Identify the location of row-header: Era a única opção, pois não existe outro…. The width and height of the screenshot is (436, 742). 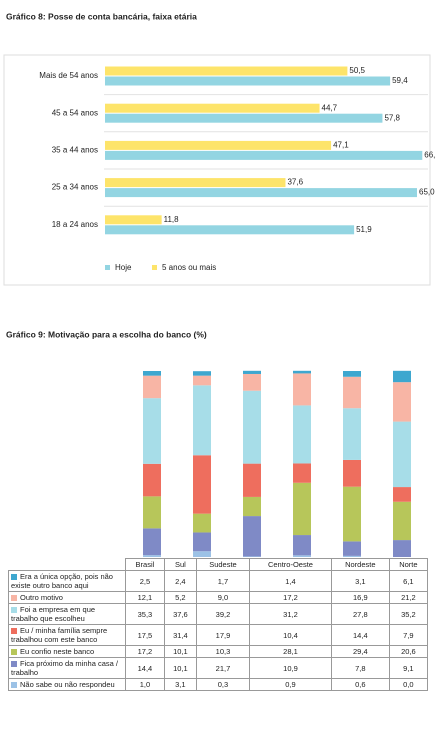
(67, 581).